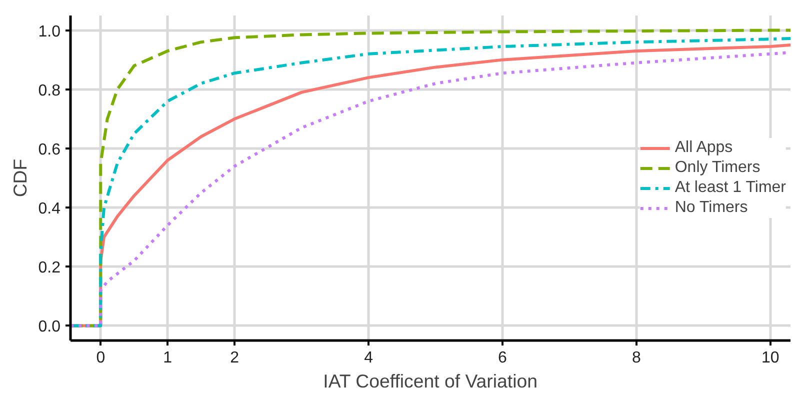 This screenshot has width=809, height=405. What do you see at coordinates (730, 187) in the screenshot?
I see `legend-label: At least 1 Timer` at bounding box center [730, 187].